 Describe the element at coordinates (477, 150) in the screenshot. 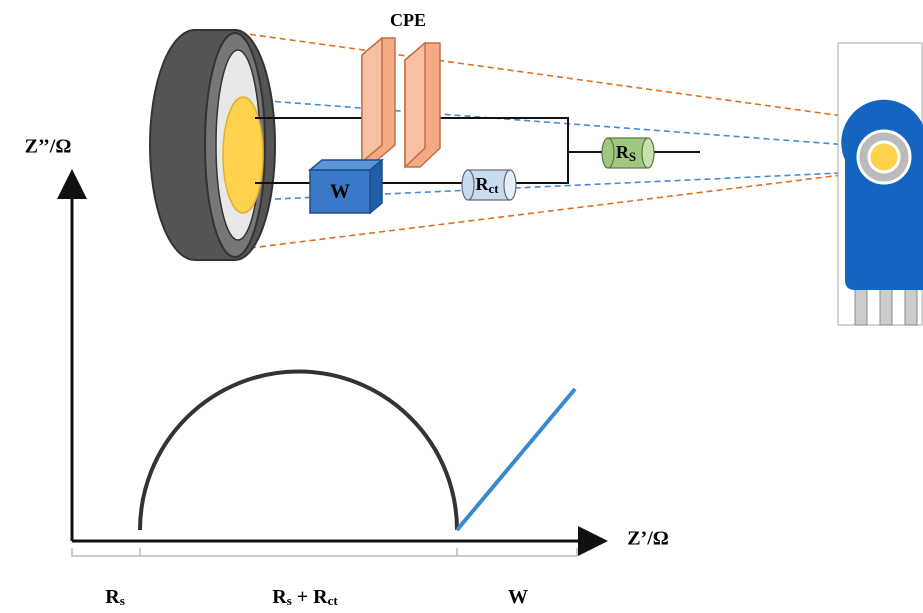

I see `wires` at that location.